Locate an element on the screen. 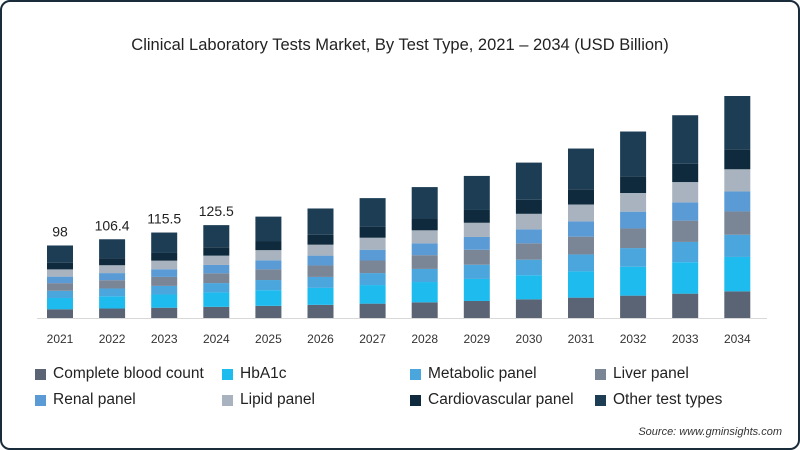 This screenshot has height=450, width=800. x-tick-label: 2027 is located at coordinates (372, 339).